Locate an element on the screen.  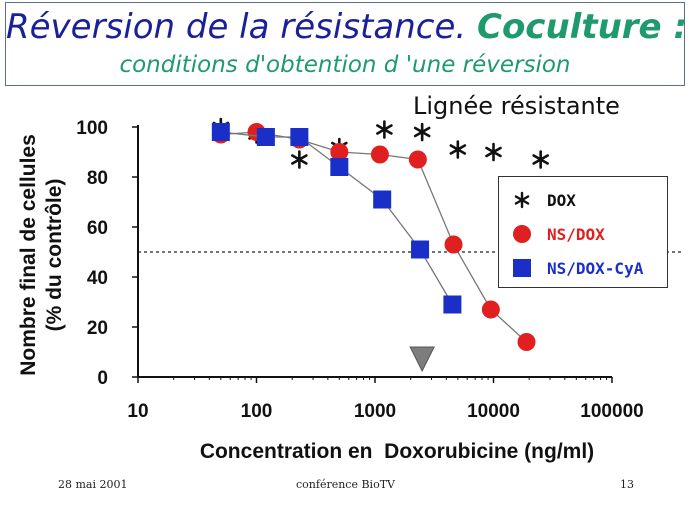
y-tick-label: 100 is located at coordinates (92, 128).